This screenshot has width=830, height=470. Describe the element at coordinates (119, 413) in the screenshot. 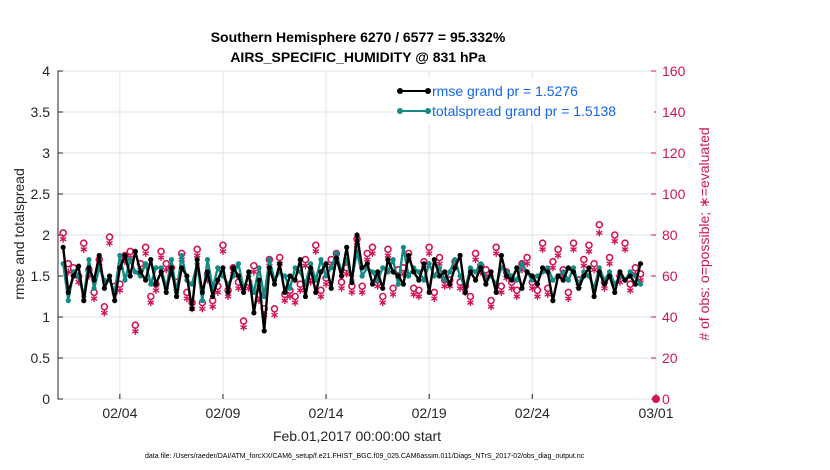

I see `x-tick-label: 02/04` at that location.